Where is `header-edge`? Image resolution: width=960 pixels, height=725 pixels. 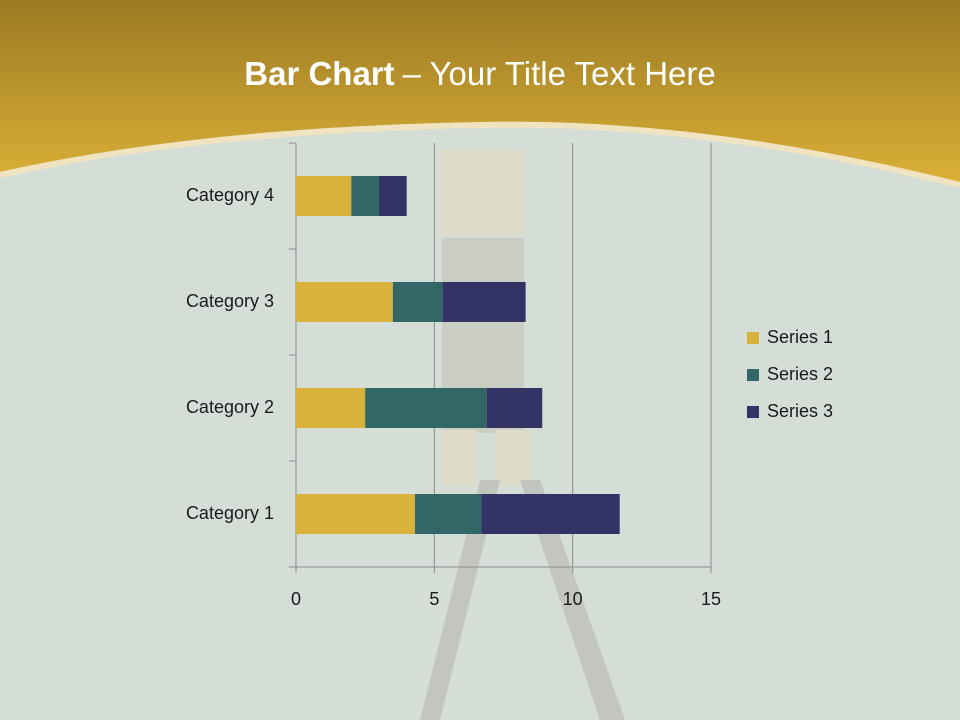
header-edge is located at coordinates (480, 154).